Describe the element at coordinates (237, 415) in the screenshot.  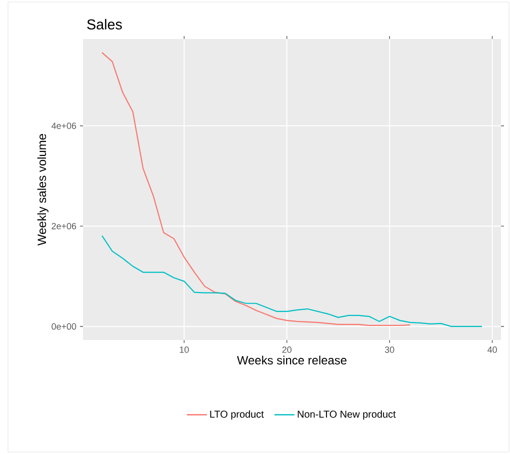
I see `legend-label: LTO product` at that location.